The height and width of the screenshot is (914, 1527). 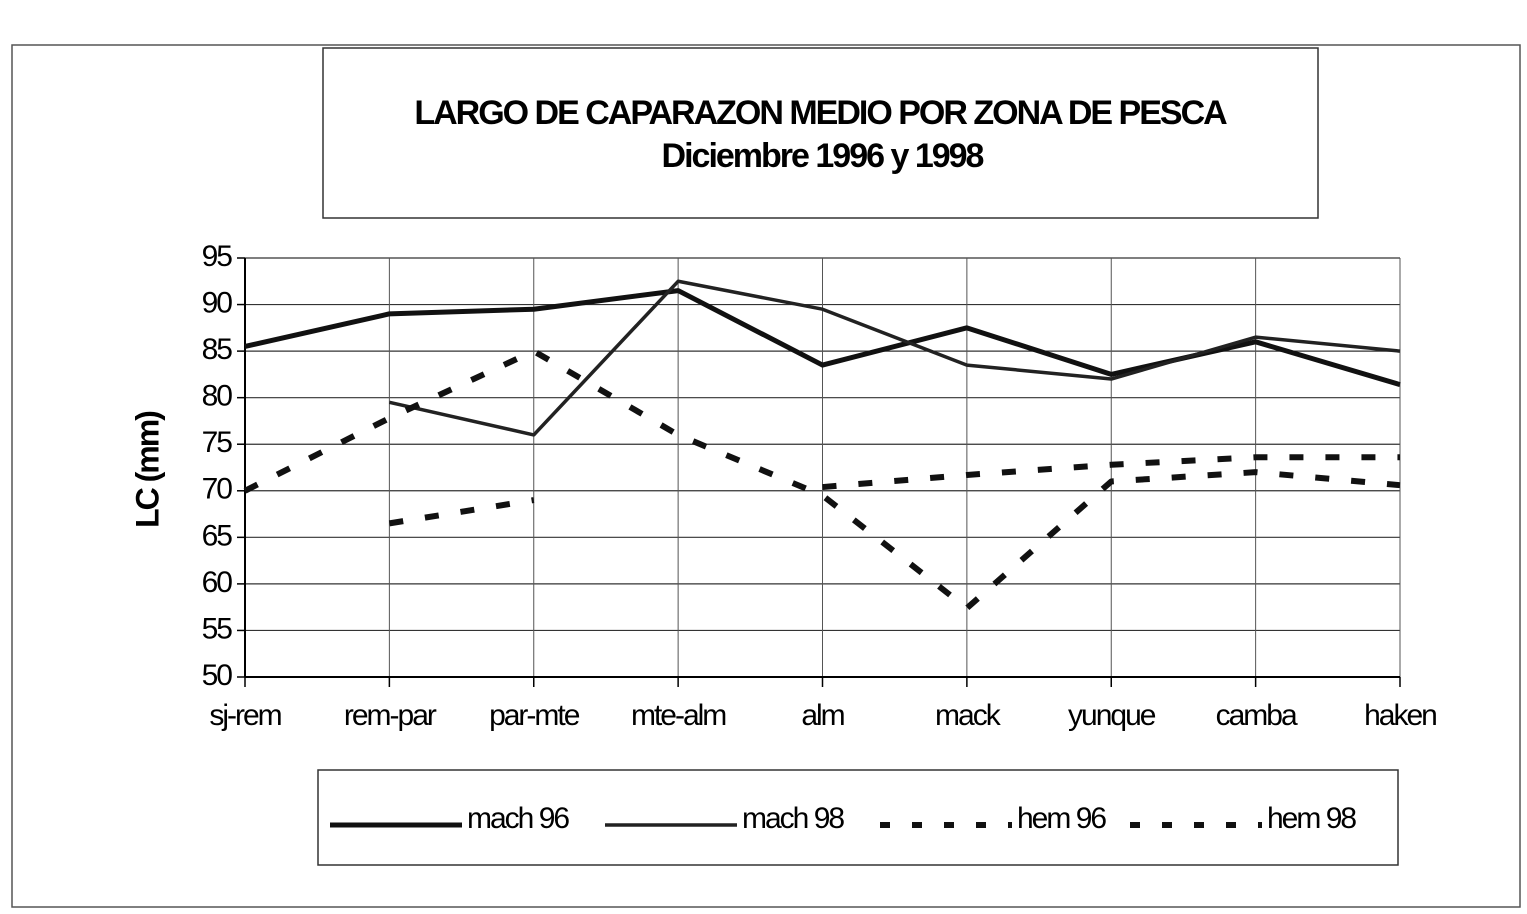 I want to click on y-tick-label: 65, so click(x=217, y=535).